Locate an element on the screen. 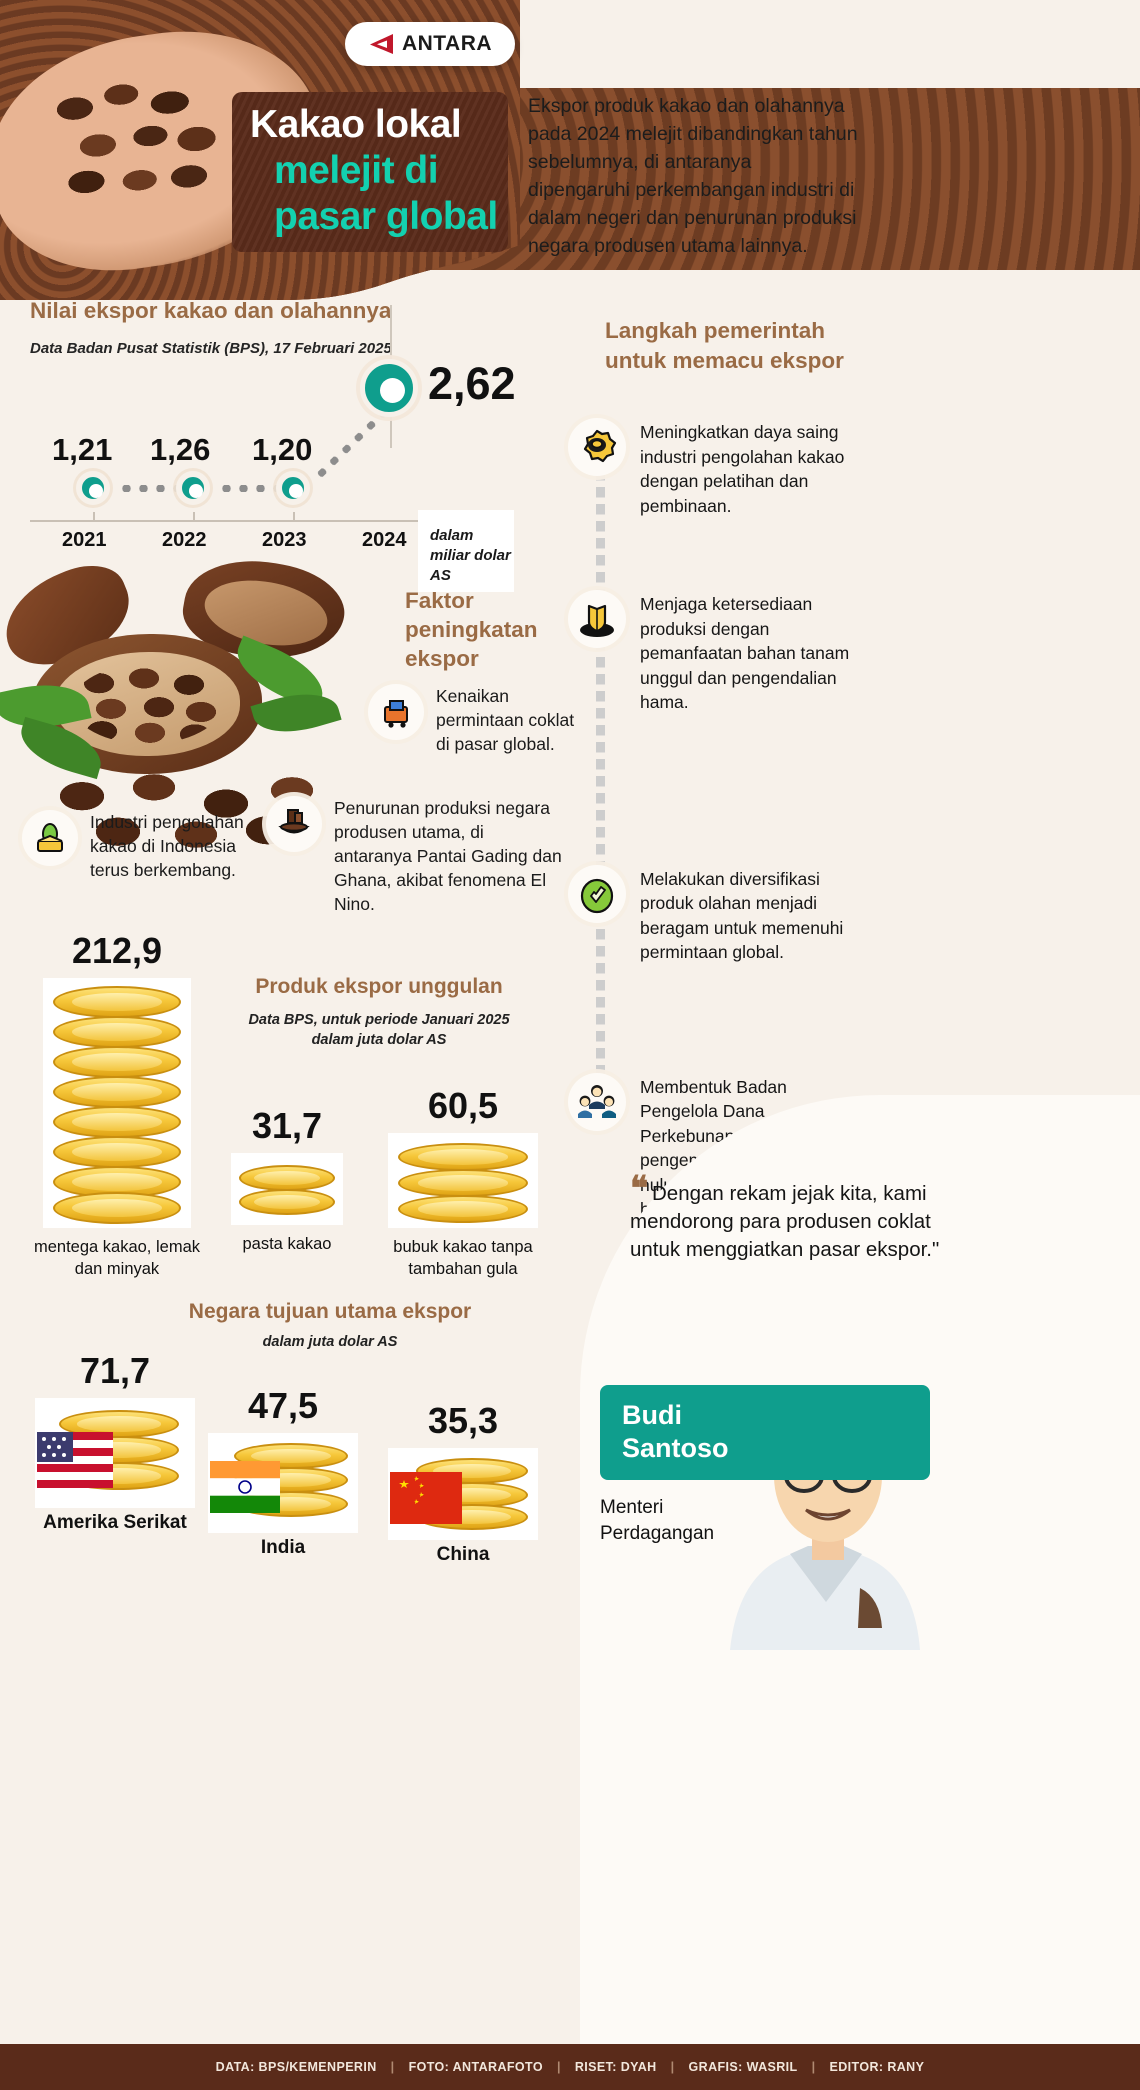 The width and height of the screenshot is (1140, 2090). hero-title-line-2: melejit di is located at coordinates (356, 170).